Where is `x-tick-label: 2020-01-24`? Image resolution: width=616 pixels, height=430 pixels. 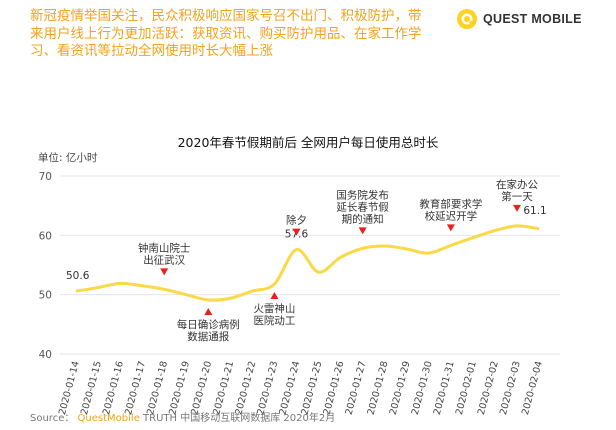
x-tick-label: 2020-01-24 is located at coordinates (289, 388).